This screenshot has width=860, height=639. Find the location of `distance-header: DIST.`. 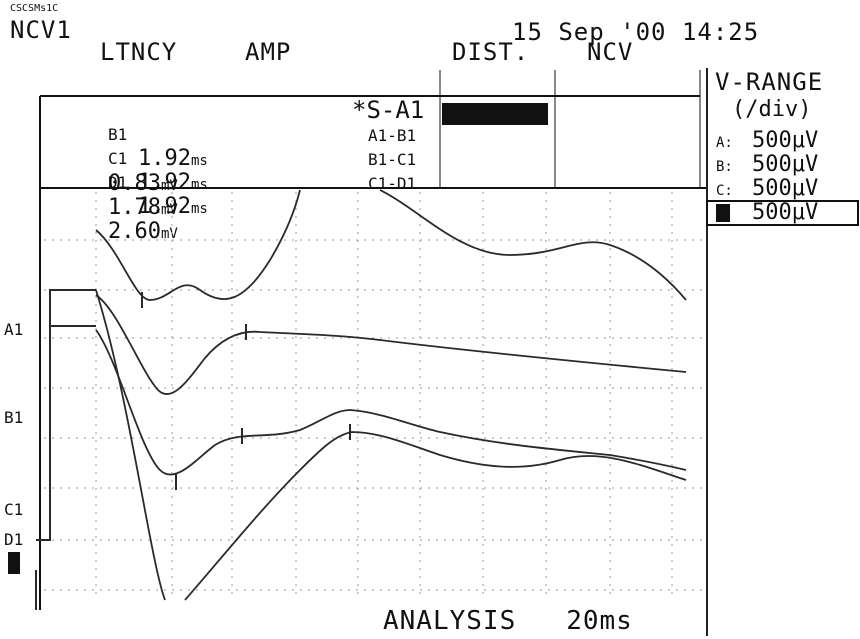

distance-header: DIST. is located at coordinates (491, 52).